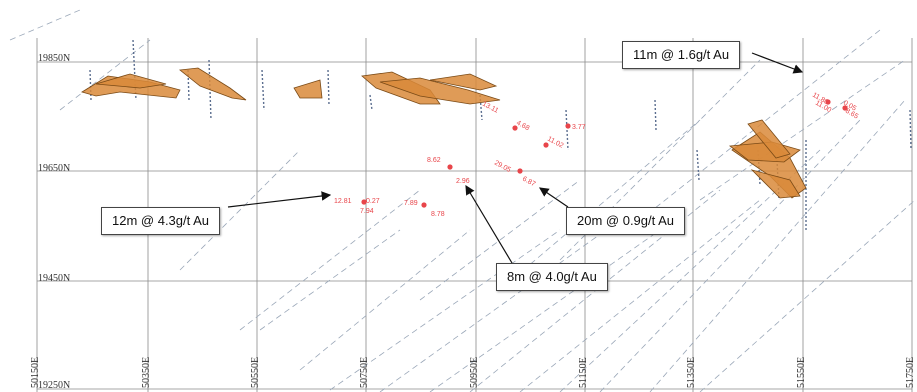 The image size is (917, 392). What do you see at coordinates (910, 372) in the screenshot?
I see `easting-label-51750E: 51750E` at bounding box center [910, 372].